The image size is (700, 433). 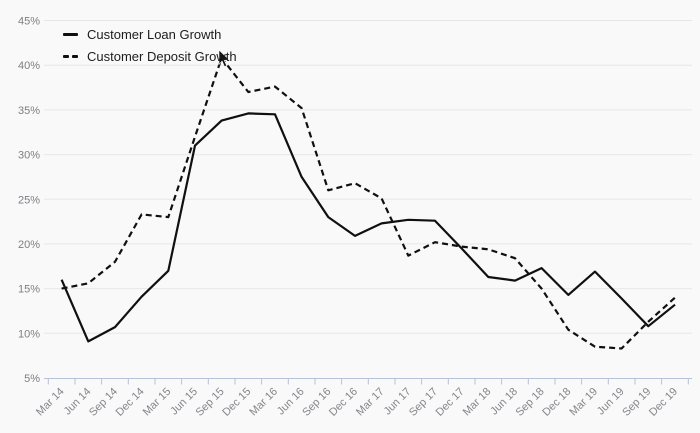 What do you see at coordinates (663, 402) in the screenshot?
I see `x-axis-tick-label: Dec 19` at bounding box center [663, 402].